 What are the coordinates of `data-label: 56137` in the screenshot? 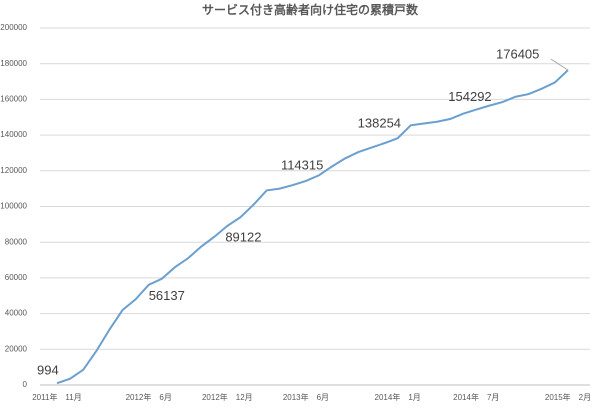 It's located at (167, 295).